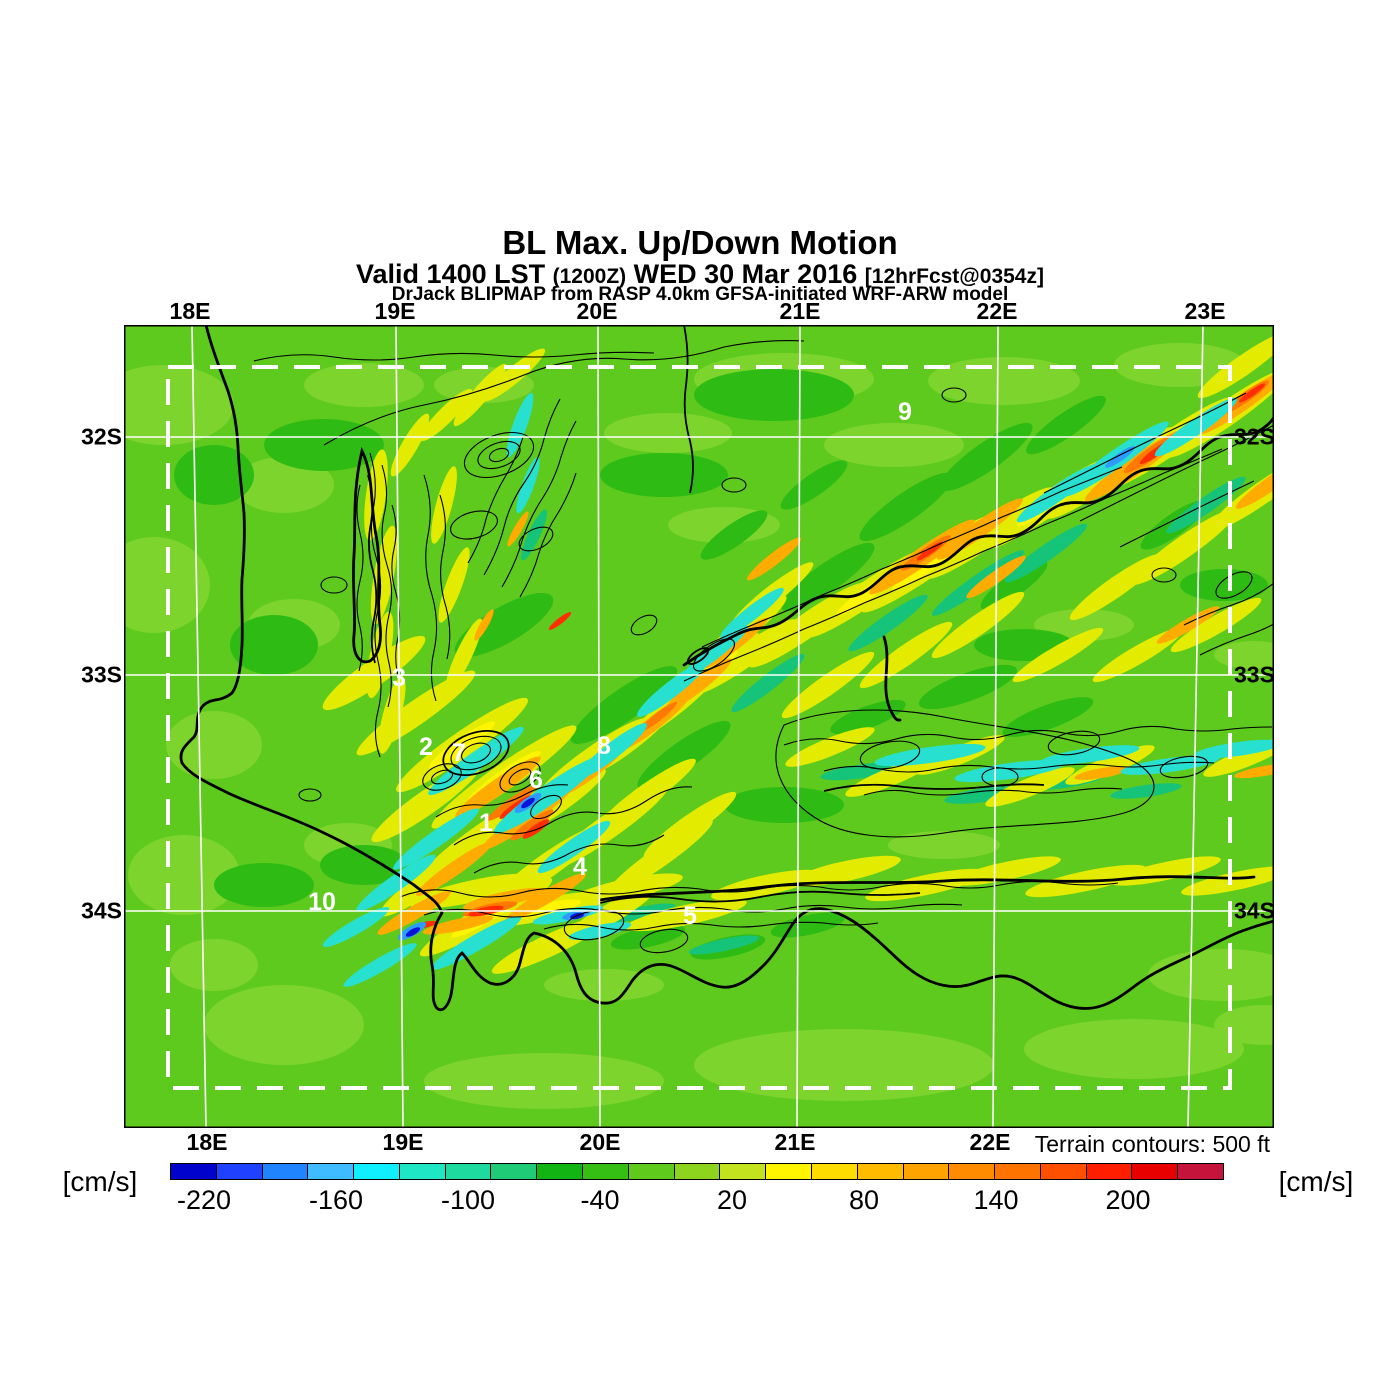  Describe the element at coordinates (795, 1142) in the screenshot. I see `lon-label-bottom-21e: 21E` at that location.